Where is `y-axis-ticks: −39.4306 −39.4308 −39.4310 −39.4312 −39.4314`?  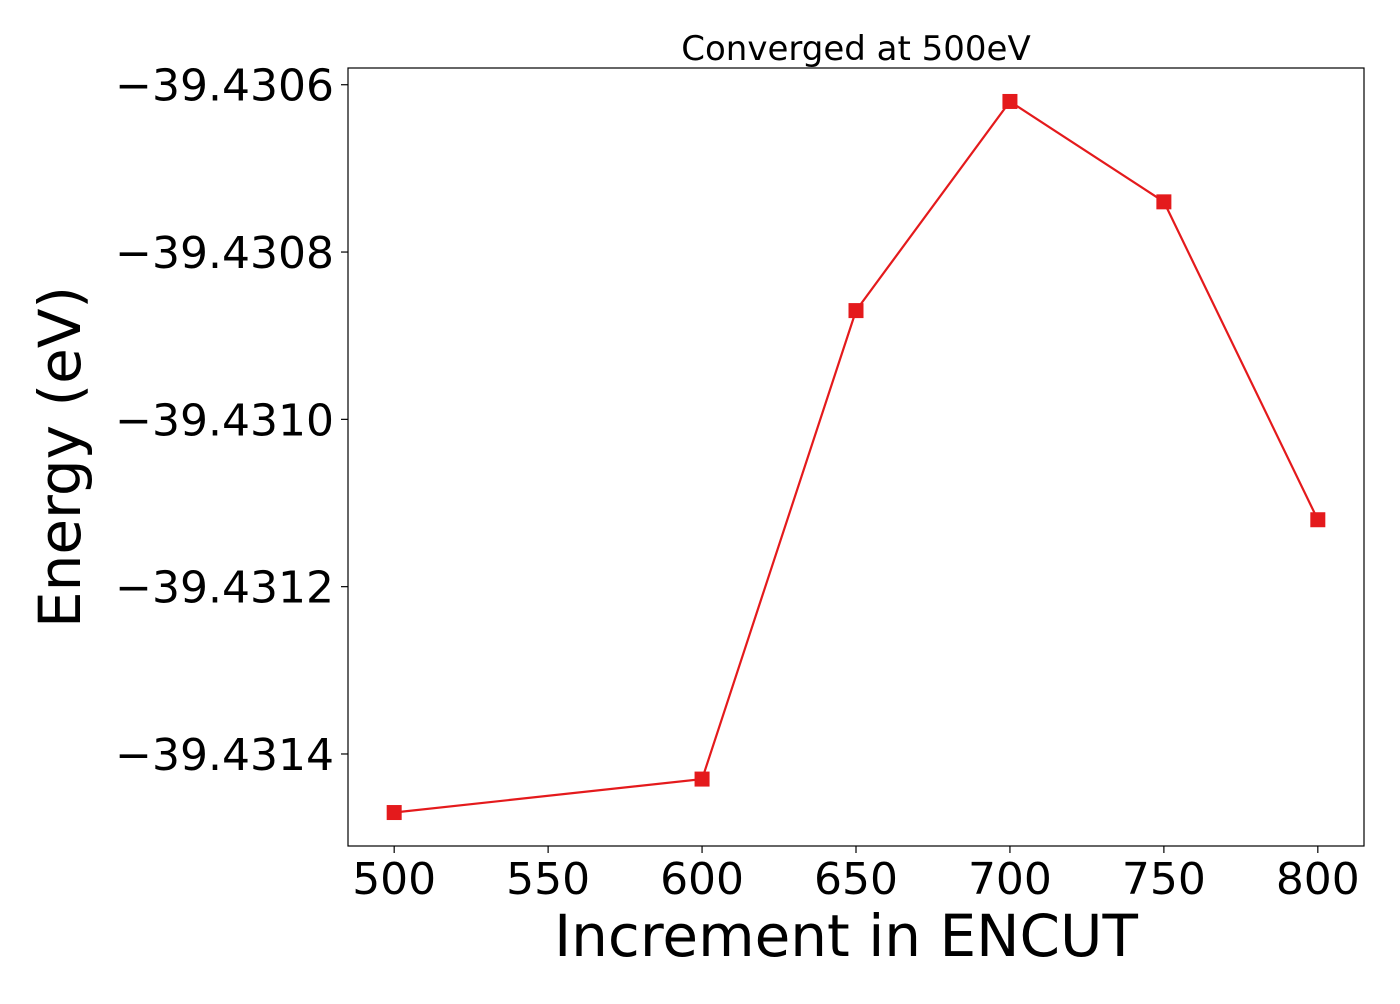
y-axis-ticks: −39.4306 −39.4308 −39.4310 −39.4312 −39.4314 is located at coordinates (231, 421).